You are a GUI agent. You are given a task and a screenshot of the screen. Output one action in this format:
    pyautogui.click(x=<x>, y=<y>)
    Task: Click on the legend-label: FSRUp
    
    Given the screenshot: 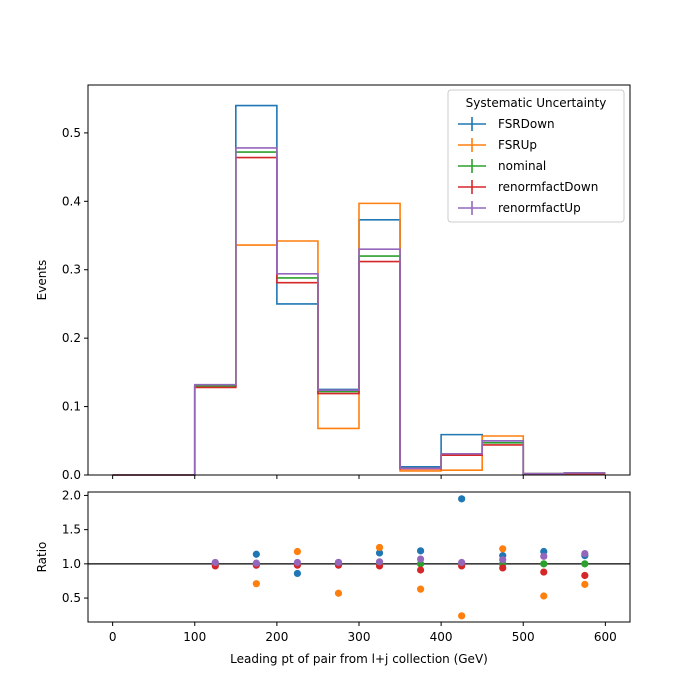 What is the action you would take?
    pyautogui.click(x=517, y=145)
    